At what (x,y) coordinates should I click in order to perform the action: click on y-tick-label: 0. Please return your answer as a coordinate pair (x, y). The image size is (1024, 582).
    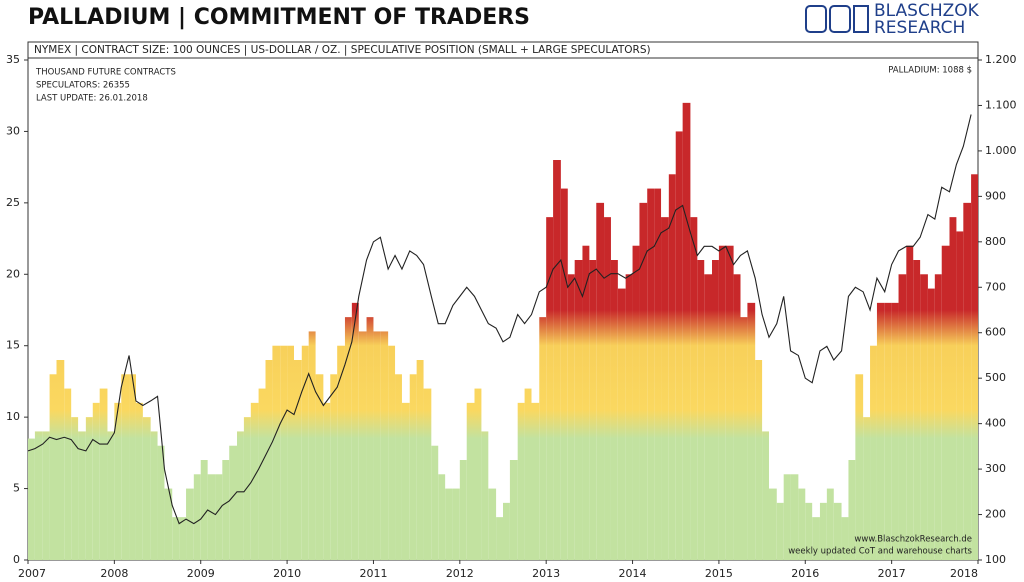
    Looking at the image, I should click on (16, 559).